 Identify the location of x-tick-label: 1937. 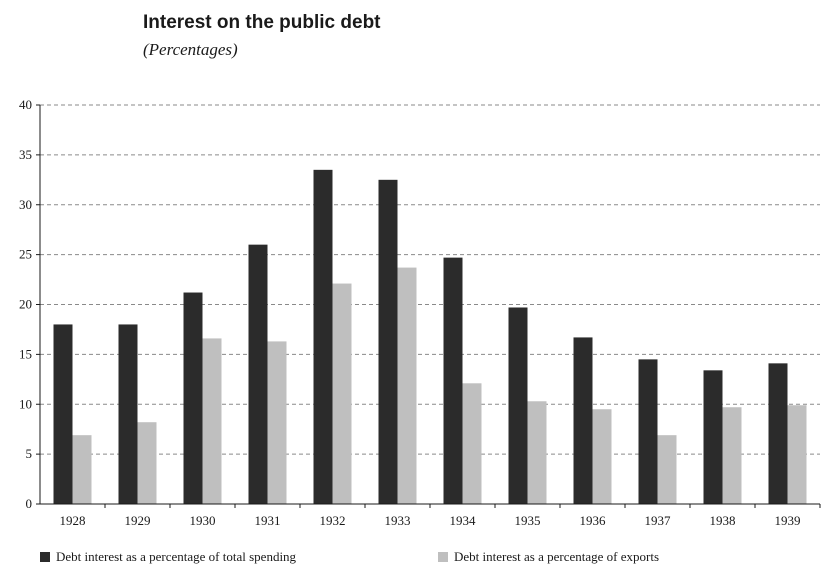
(658, 520).